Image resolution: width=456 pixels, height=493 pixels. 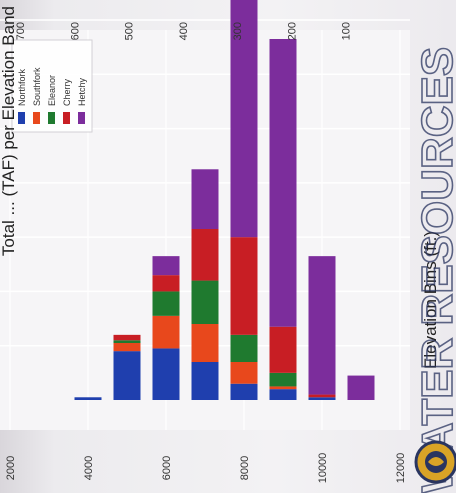 What do you see at coordinates (435, 462) in the screenshot?
I see `water-resources-logo` at bounding box center [435, 462].